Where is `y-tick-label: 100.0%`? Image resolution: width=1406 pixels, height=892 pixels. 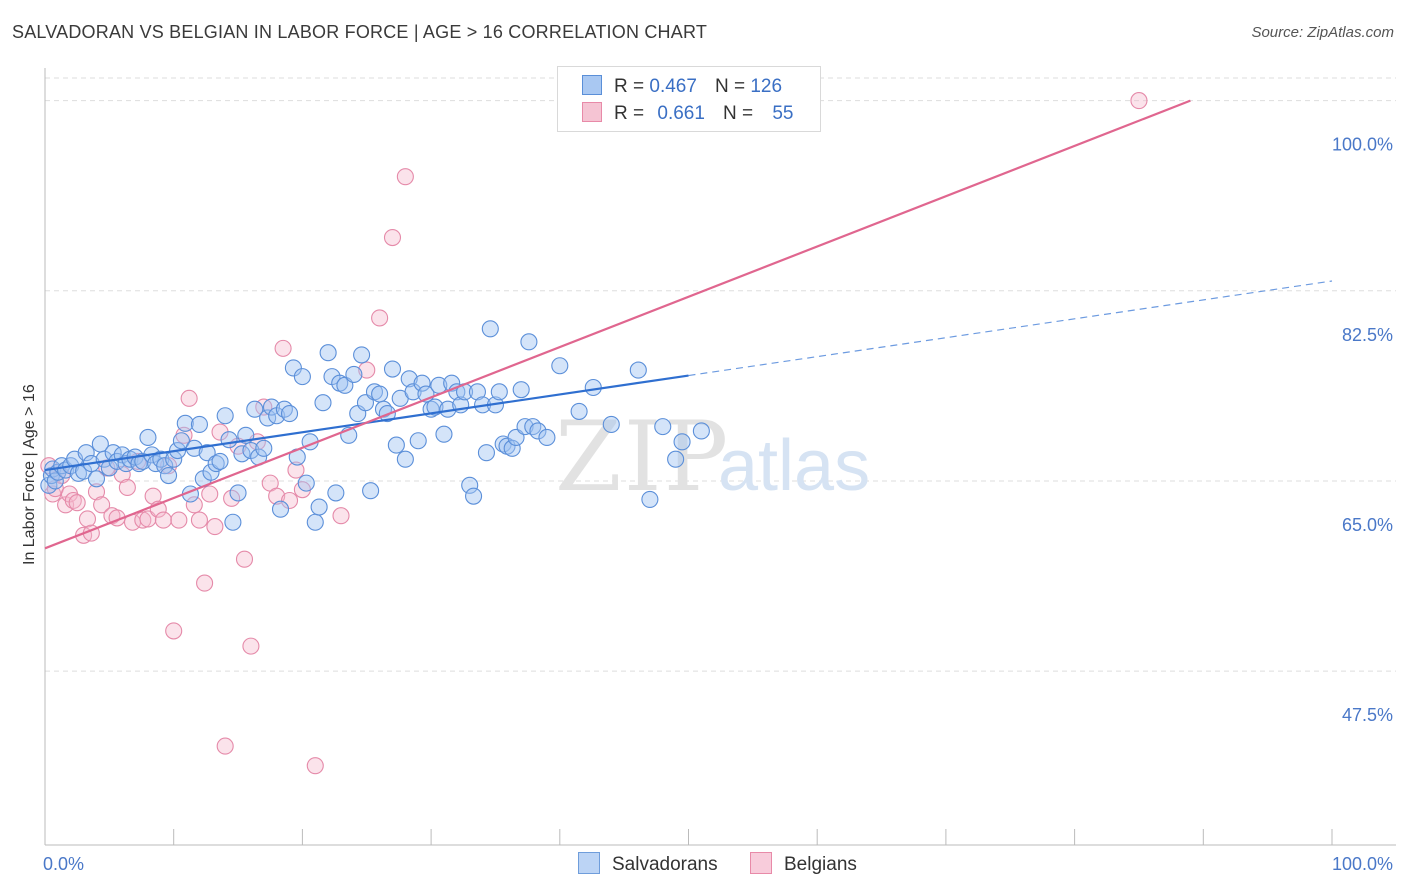
y-tick-label: 100.0% is located at coordinates (1362, 145).